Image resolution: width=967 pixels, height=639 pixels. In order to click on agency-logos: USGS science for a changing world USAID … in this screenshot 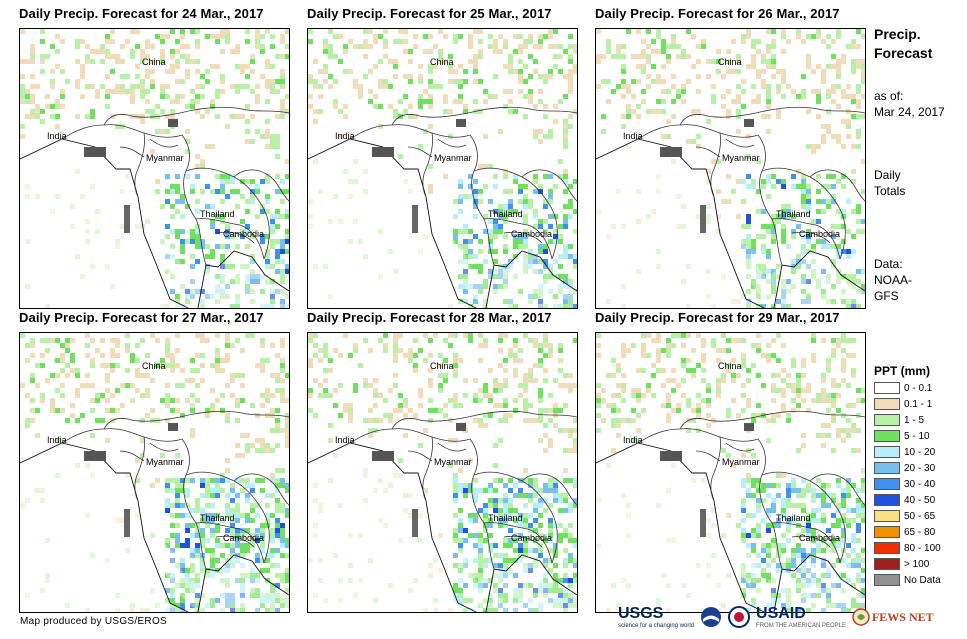, I will do `click(776, 617)`.